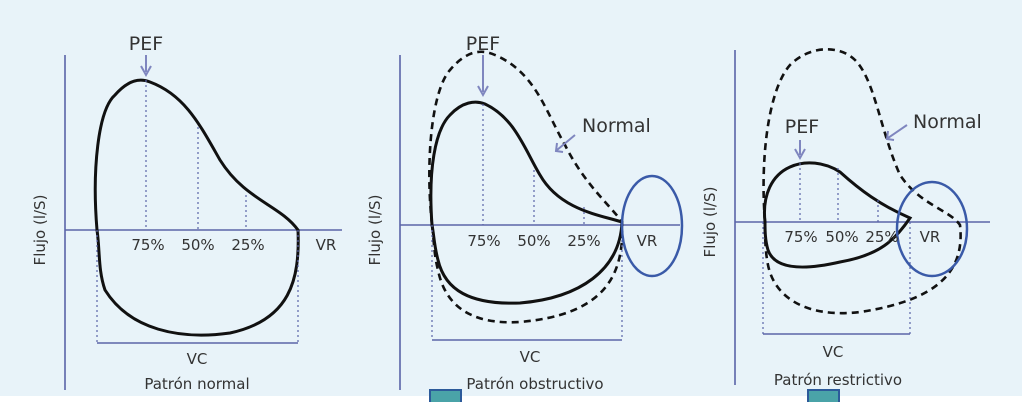 Image resolution: width=1022 pixels, height=402 pixels. What do you see at coordinates (534, 384) in the screenshot?
I see `panel-title: Patrón obstructivo` at bounding box center [534, 384].